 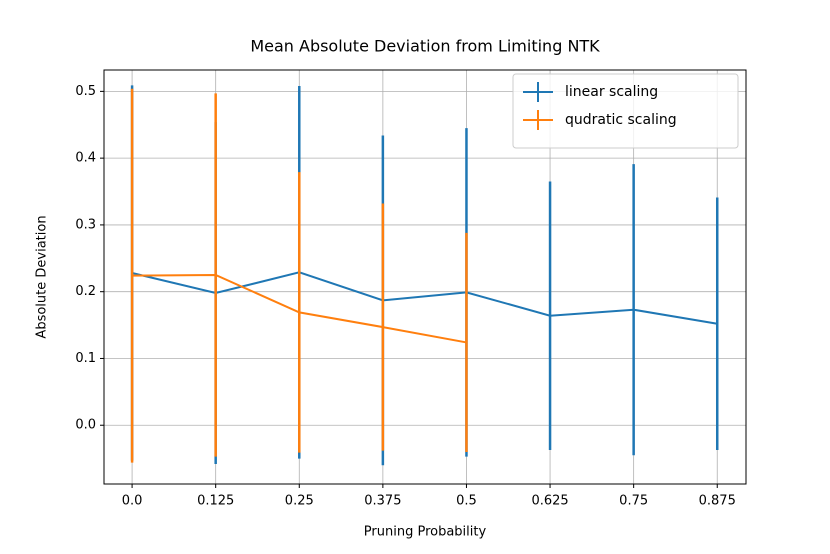 I want to click on x-tick-label: 0.0, so click(x=132, y=501).